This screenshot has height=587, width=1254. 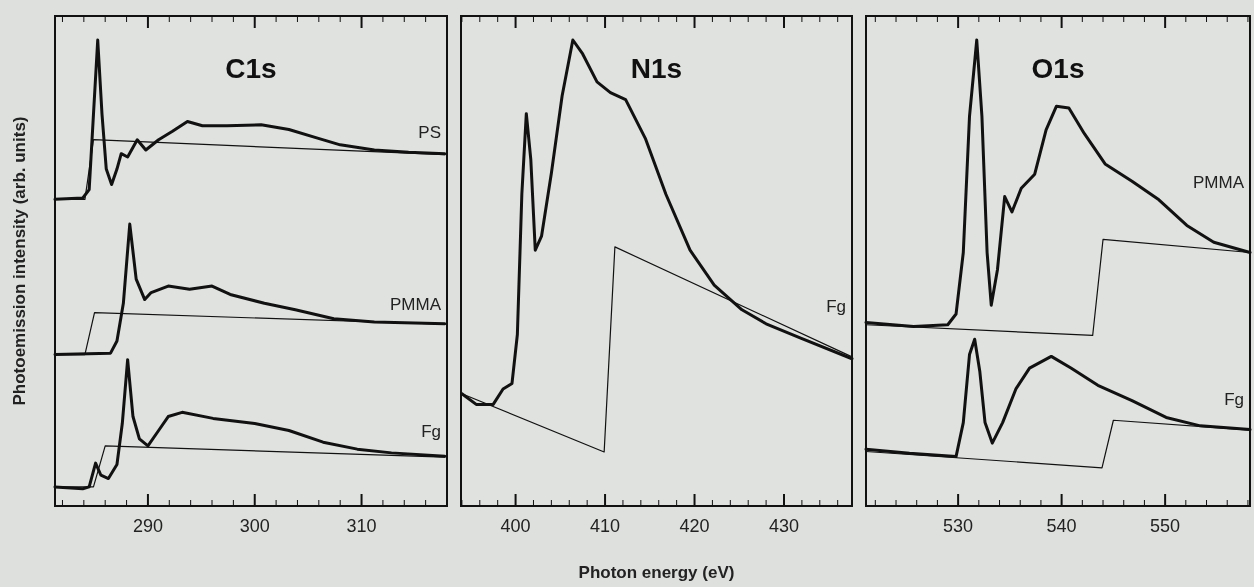 I want to click on text: N1s, so click(x=656, y=68).